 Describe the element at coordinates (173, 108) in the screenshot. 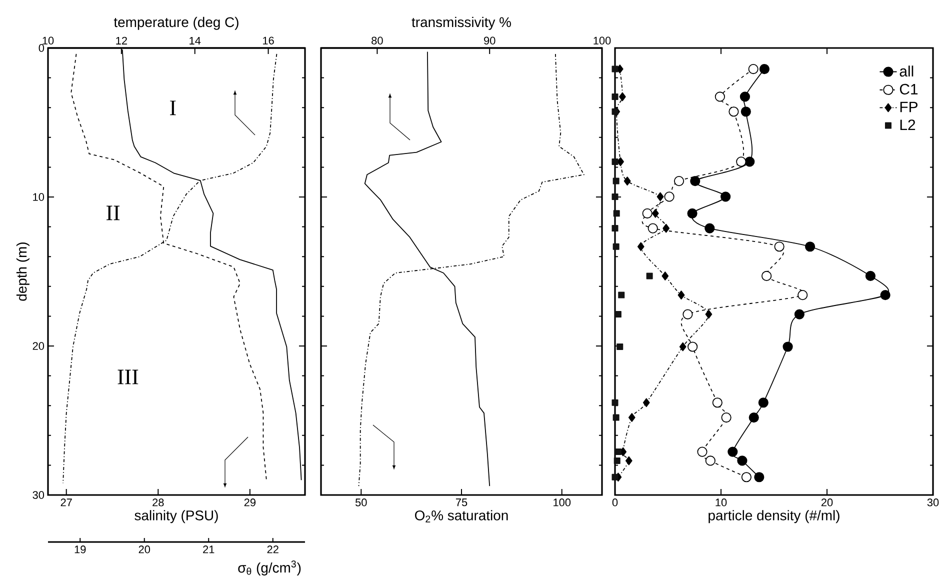

I see `annotation: I` at that location.